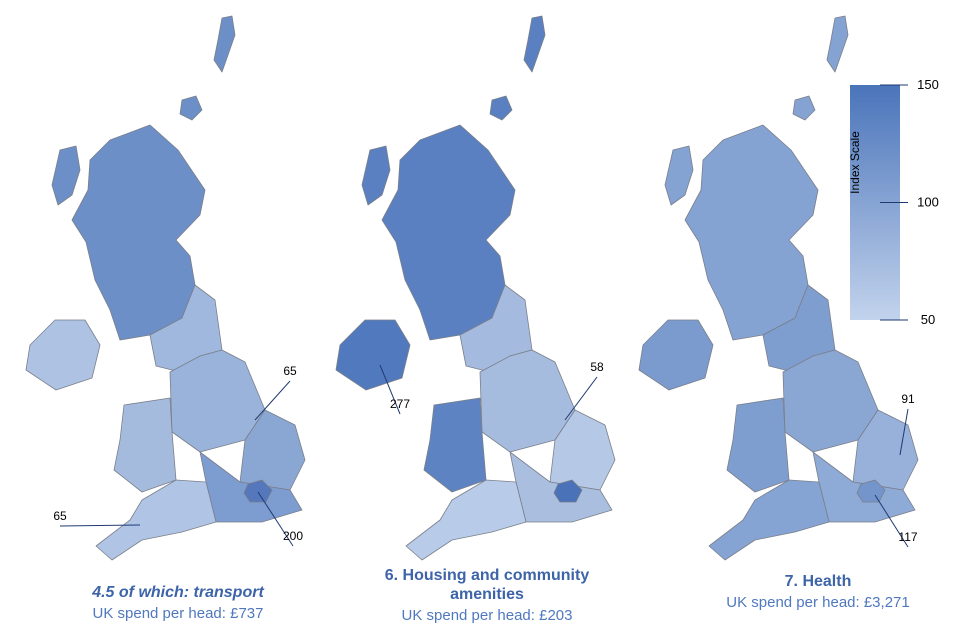 The width and height of the screenshot is (960, 640). Describe the element at coordinates (400, 404) in the screenshot. I see `callout-label: 277` at that location.